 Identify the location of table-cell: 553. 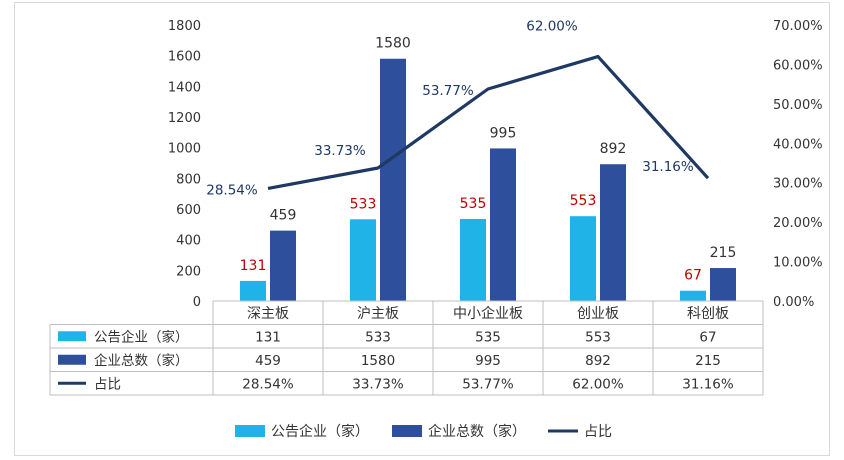
(598, 337).